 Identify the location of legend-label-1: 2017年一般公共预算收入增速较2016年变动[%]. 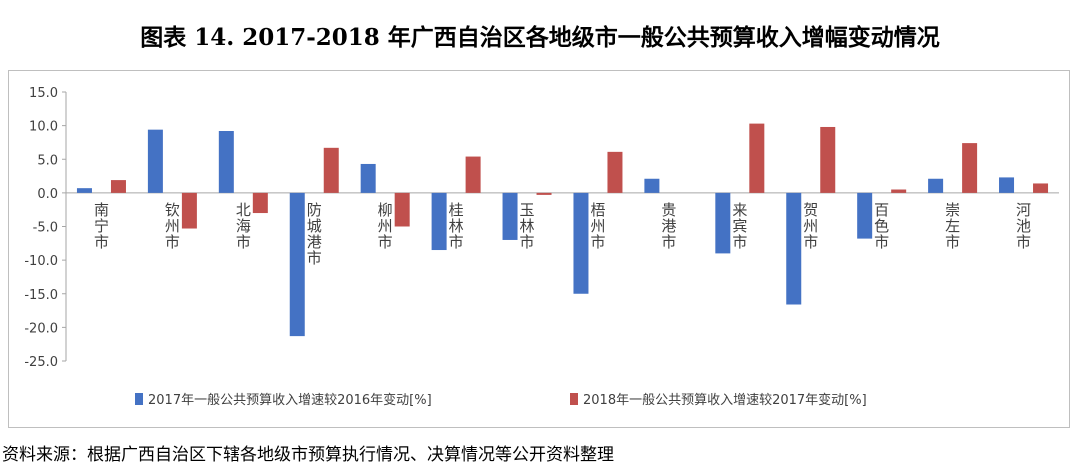
(290, 400).